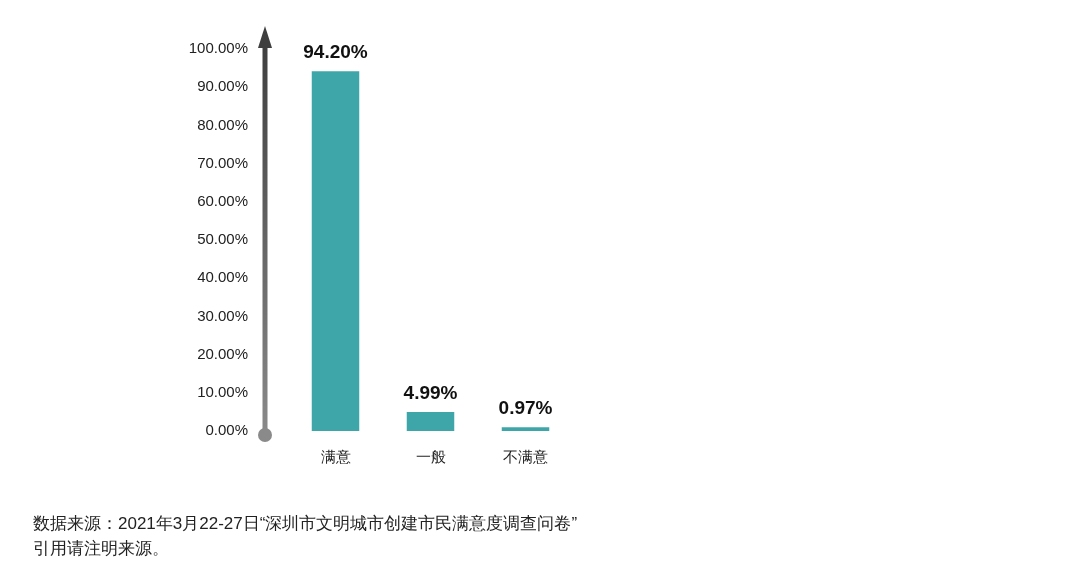 This screenshot has height=580, width=1082. Describe the element at coordinates (335, 51) in the screenshot. I see `data-label: 94.20%` at that location.